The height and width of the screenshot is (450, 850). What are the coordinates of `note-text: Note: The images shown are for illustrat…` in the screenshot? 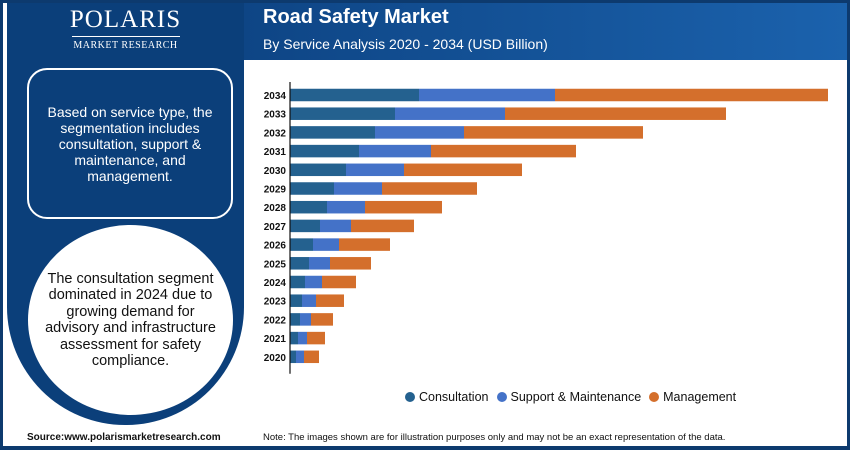 It's located at (494, 437).